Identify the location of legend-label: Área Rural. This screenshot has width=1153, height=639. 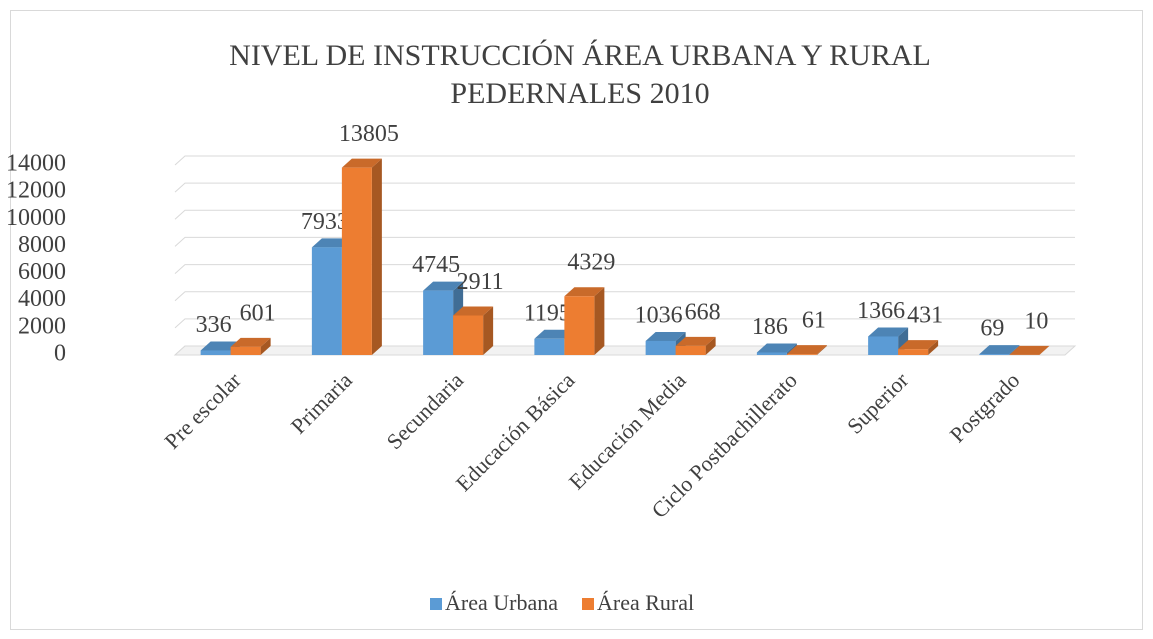
(645, 602).